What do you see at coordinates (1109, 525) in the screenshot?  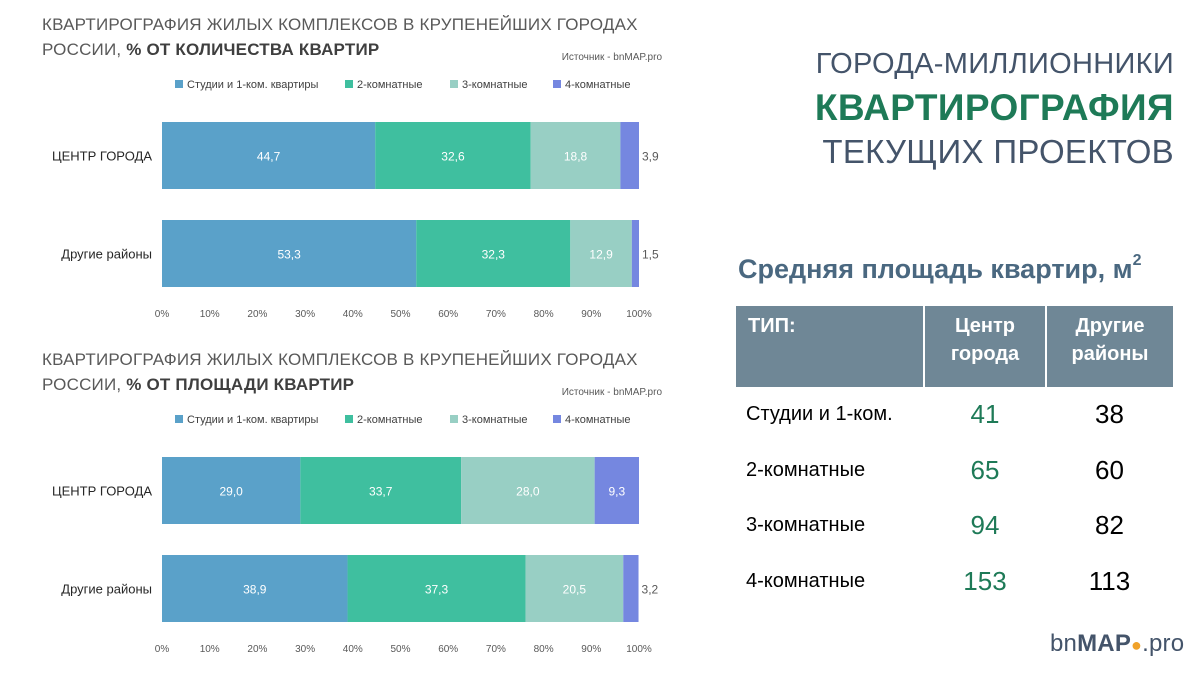 I see `table-cell-other: 82` at bounding box center [1109, 525].